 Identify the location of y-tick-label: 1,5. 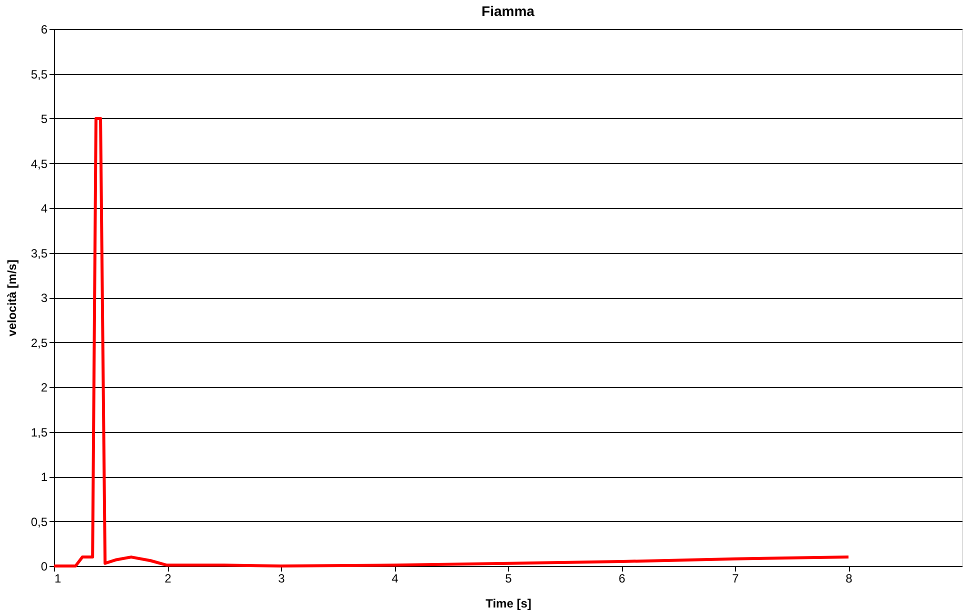
(39, 432).